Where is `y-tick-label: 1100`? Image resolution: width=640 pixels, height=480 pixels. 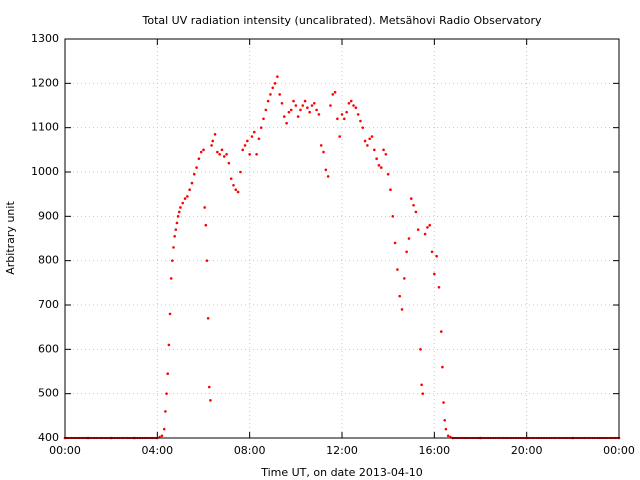 y-tick-label: 1100 is located at coordinates (45, 127).